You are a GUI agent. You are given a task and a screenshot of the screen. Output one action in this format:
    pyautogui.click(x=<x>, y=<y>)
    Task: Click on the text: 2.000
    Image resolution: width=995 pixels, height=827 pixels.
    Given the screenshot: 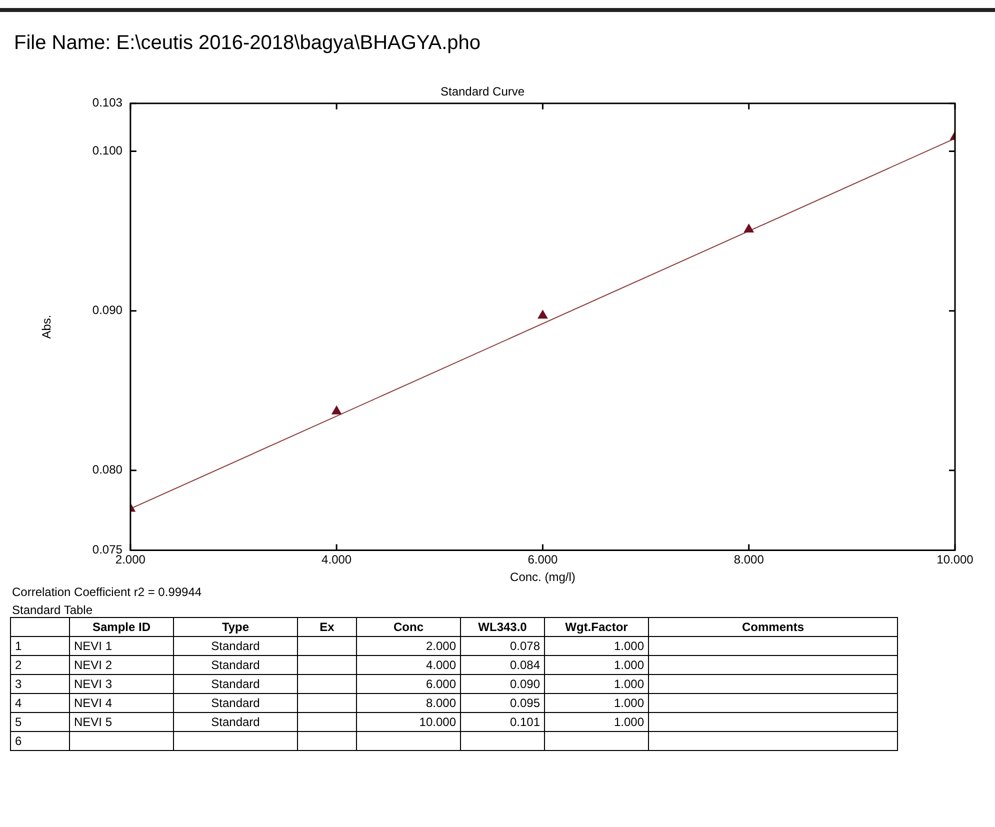 What is the action you would take?
    pyautogui.click(x=408, y=646)
    